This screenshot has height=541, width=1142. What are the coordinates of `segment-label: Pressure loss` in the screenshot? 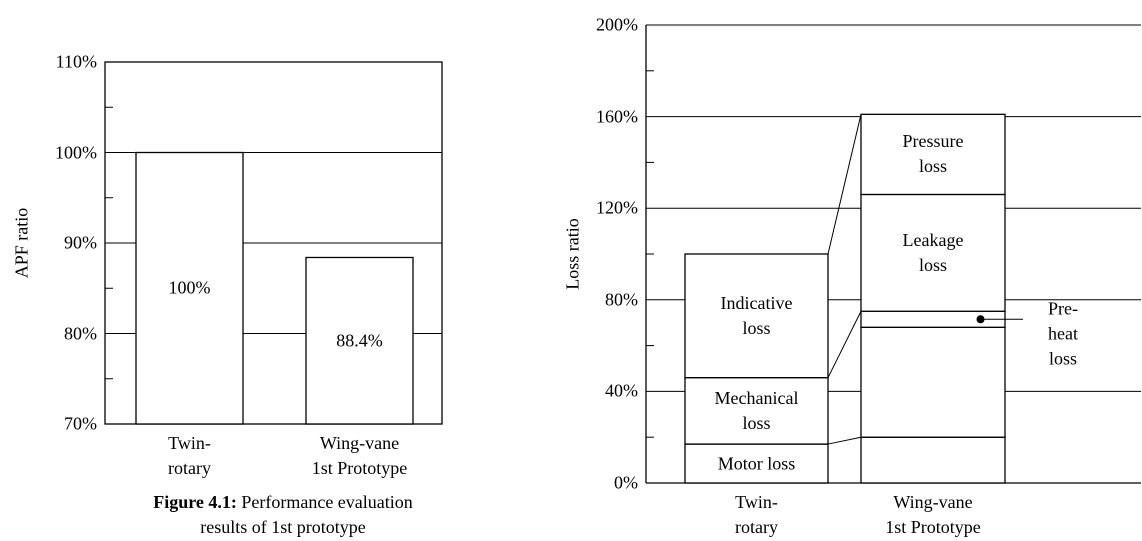 It's located at (933, 154).